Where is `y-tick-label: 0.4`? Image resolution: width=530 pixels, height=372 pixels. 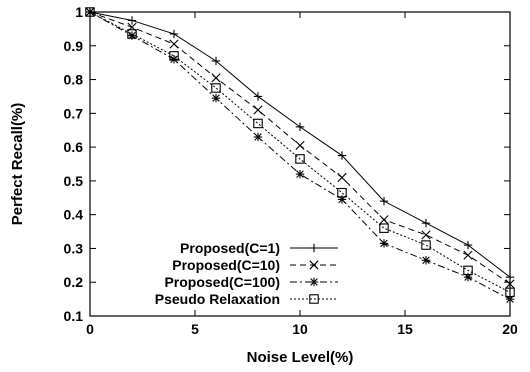
y-tick-label: 0.4 is located at coordinates (74, 215).